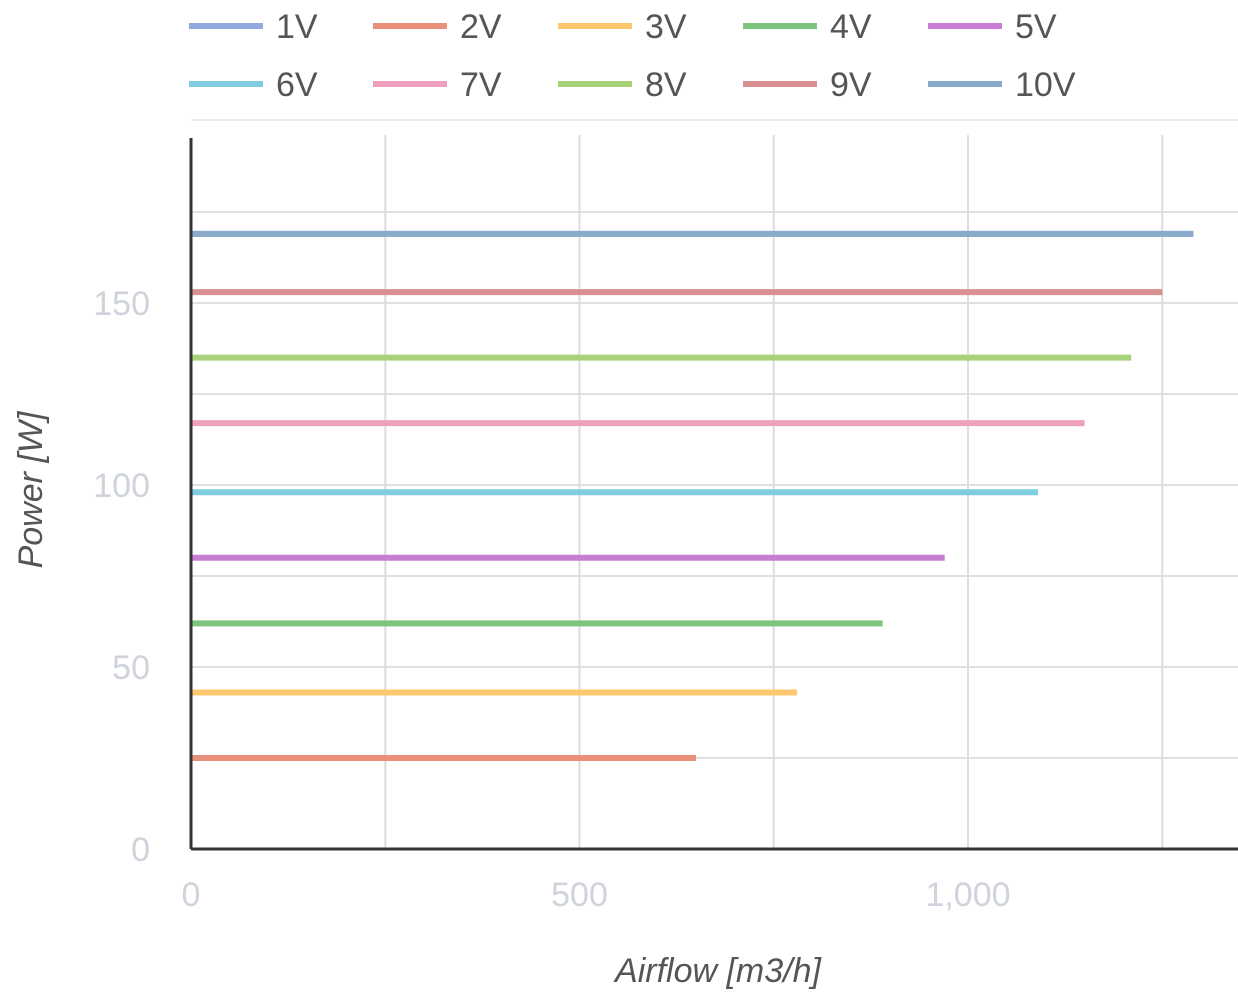 This screenshot has width=1238, height=994. Describe the element at coordinates (31, 489) in the screenshot. I see `y-axis-title: Power [W]` at that location.